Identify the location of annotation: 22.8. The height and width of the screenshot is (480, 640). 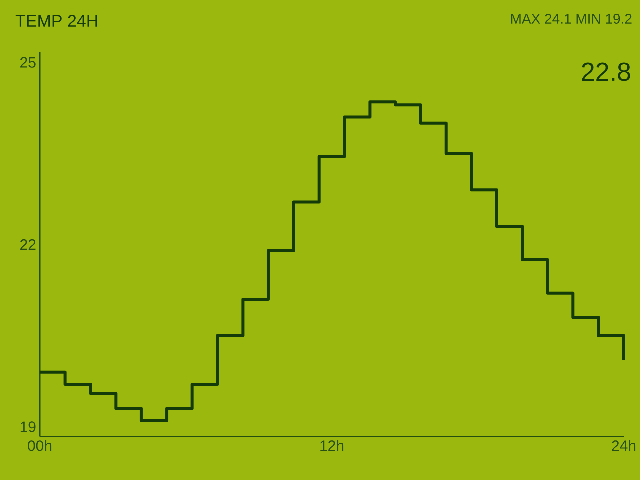
(606, 72).